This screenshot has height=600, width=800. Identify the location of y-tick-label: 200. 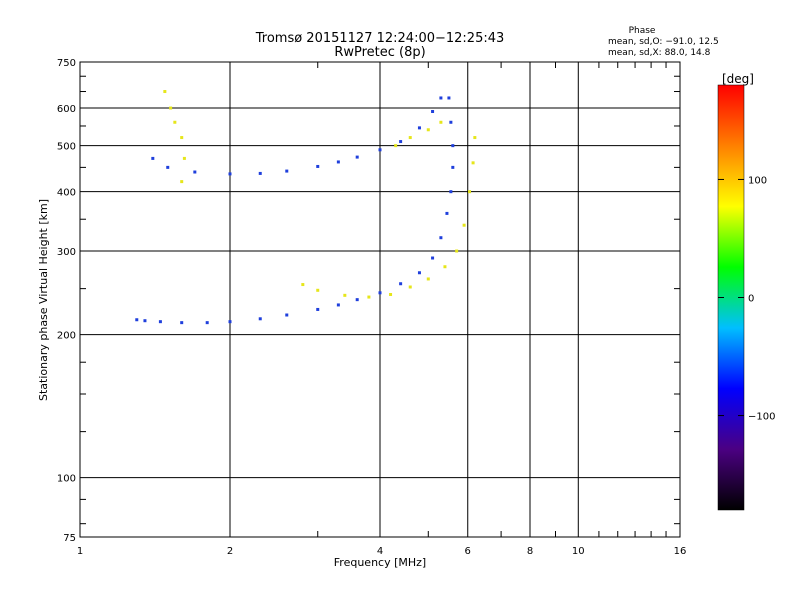
(66, 336).